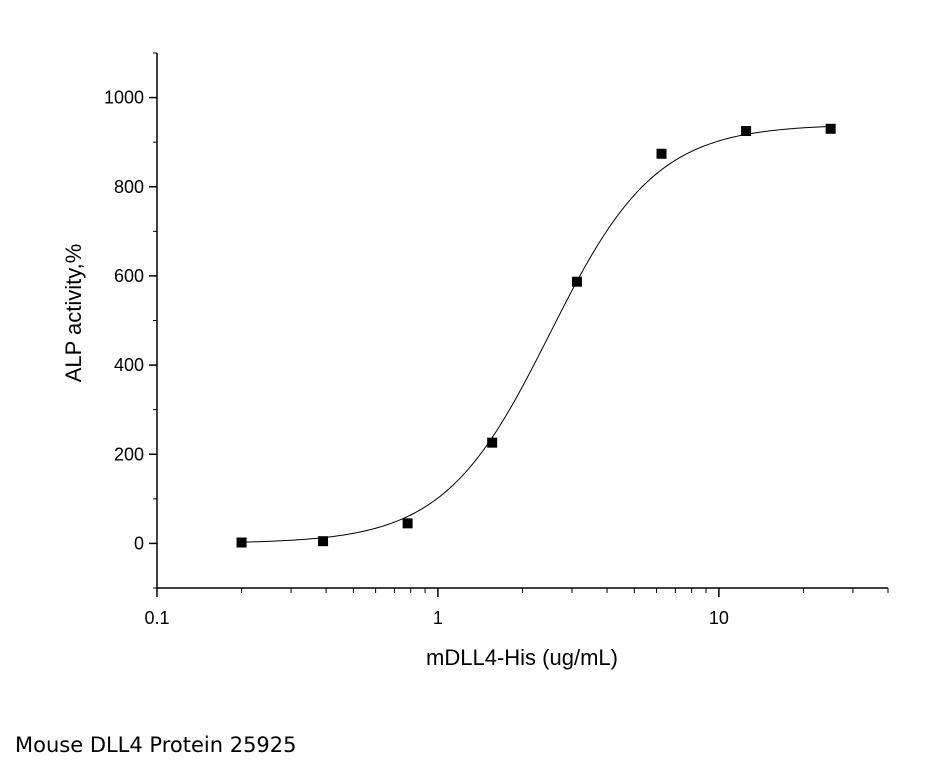  I want to click on y-tick-label: 800, so click(129, 187).